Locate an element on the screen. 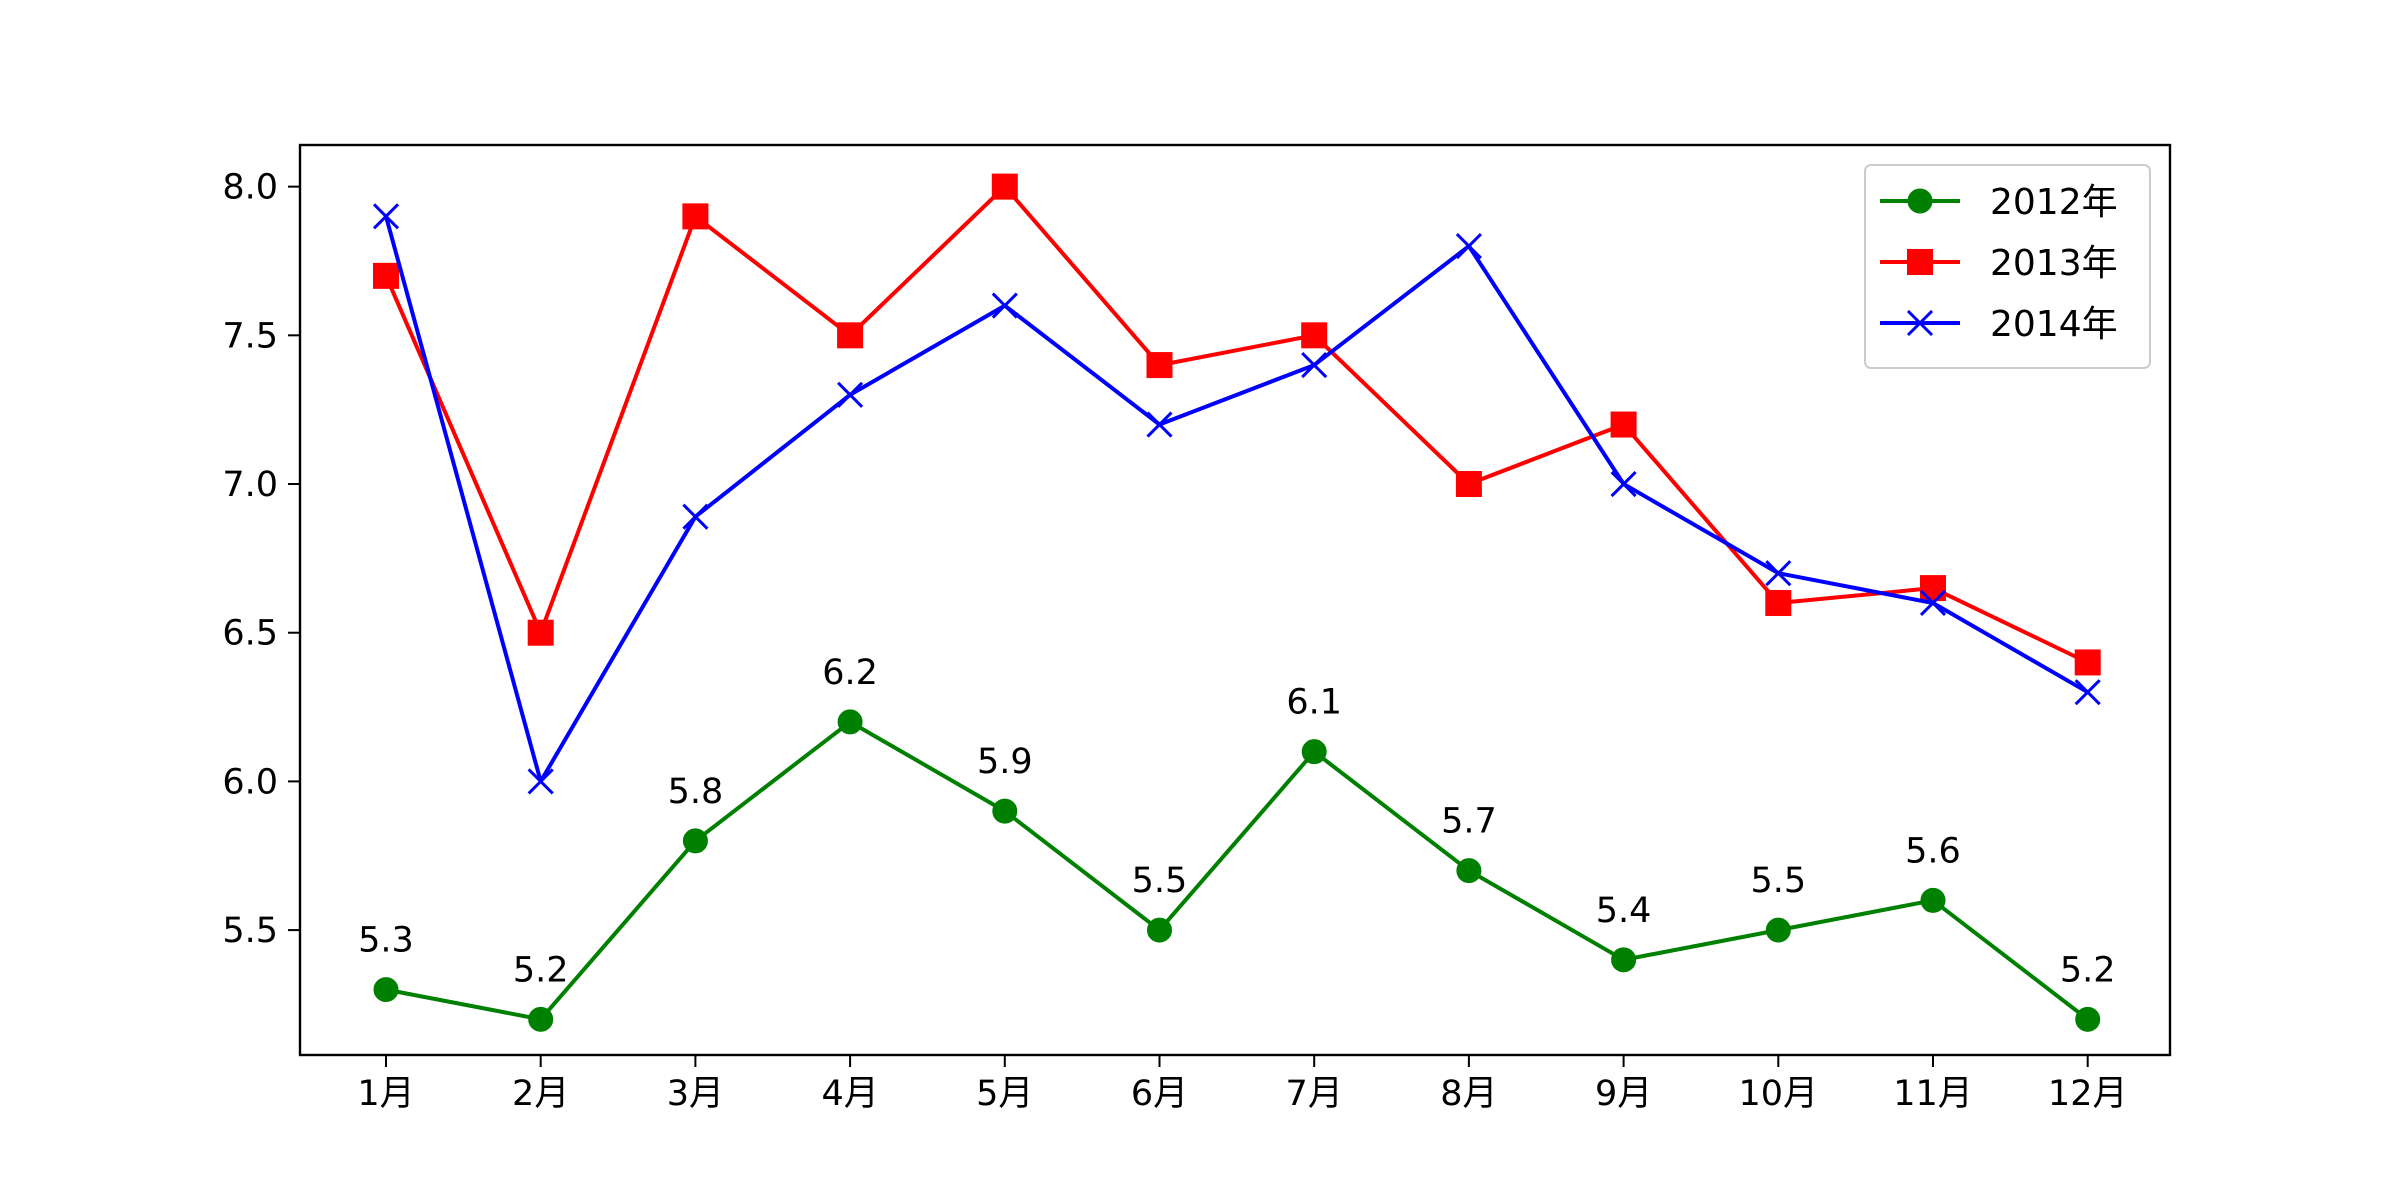  data-label: 5.3 is located at coordinates (386, 941).